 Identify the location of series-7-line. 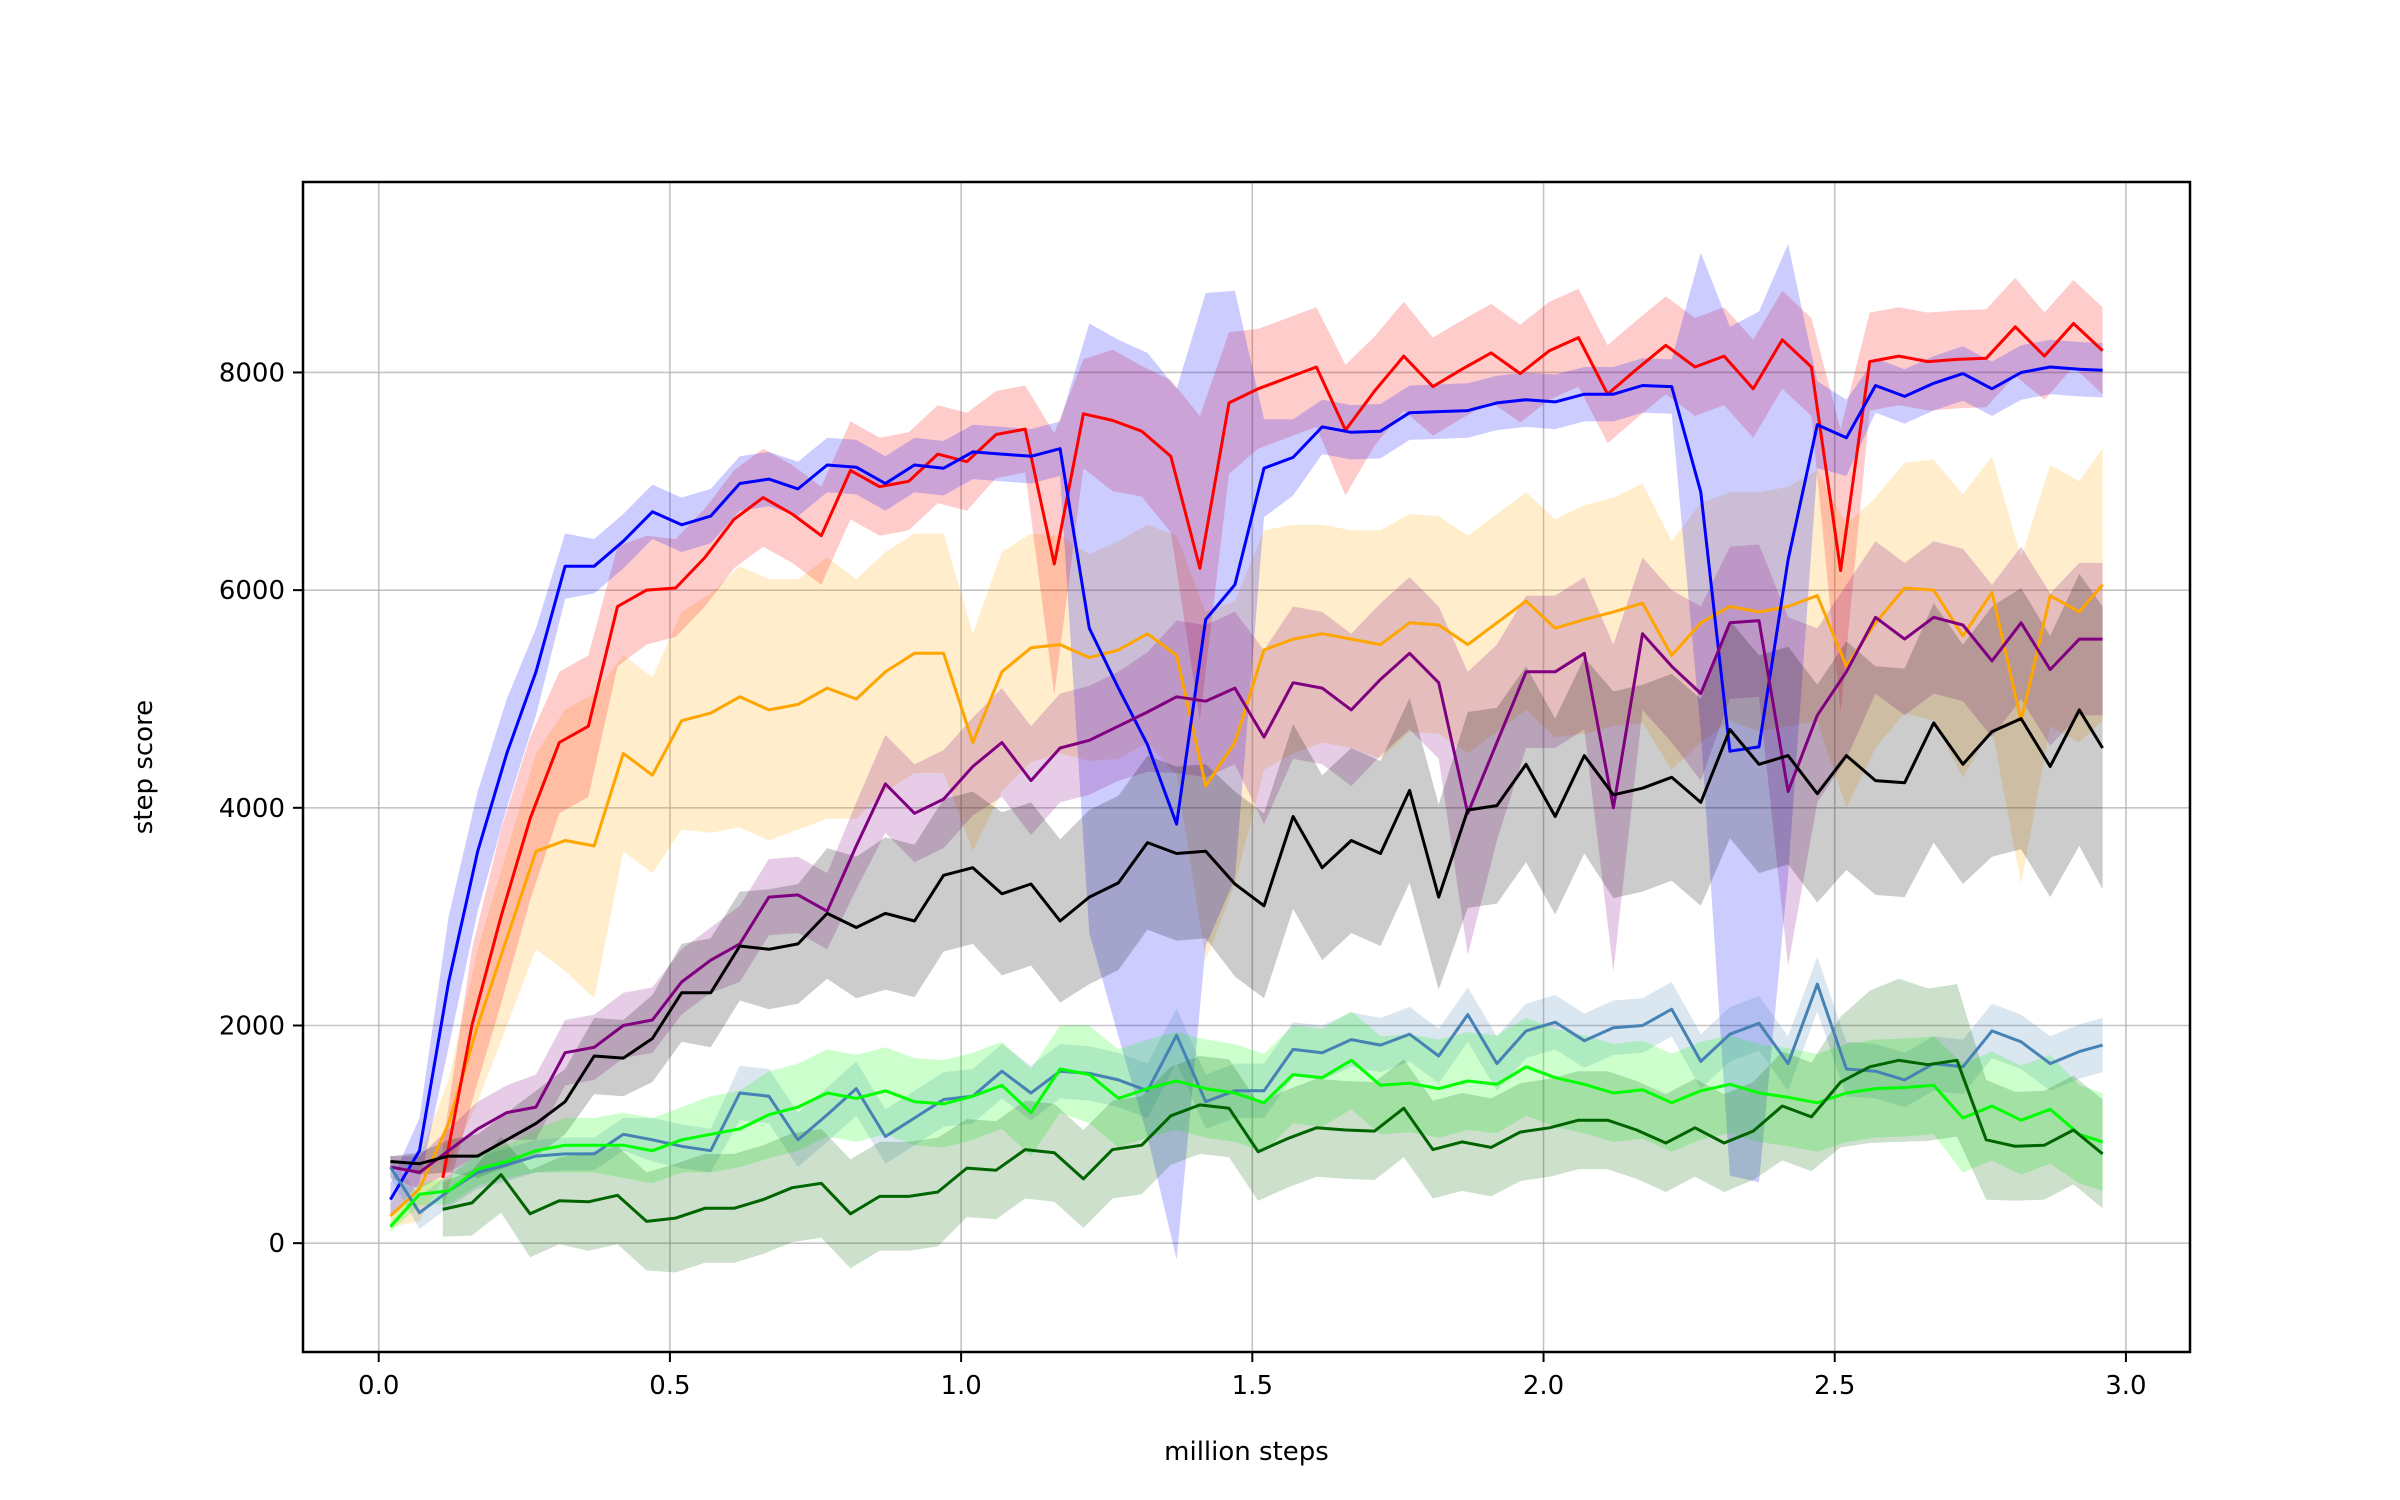
(1246, 1143).